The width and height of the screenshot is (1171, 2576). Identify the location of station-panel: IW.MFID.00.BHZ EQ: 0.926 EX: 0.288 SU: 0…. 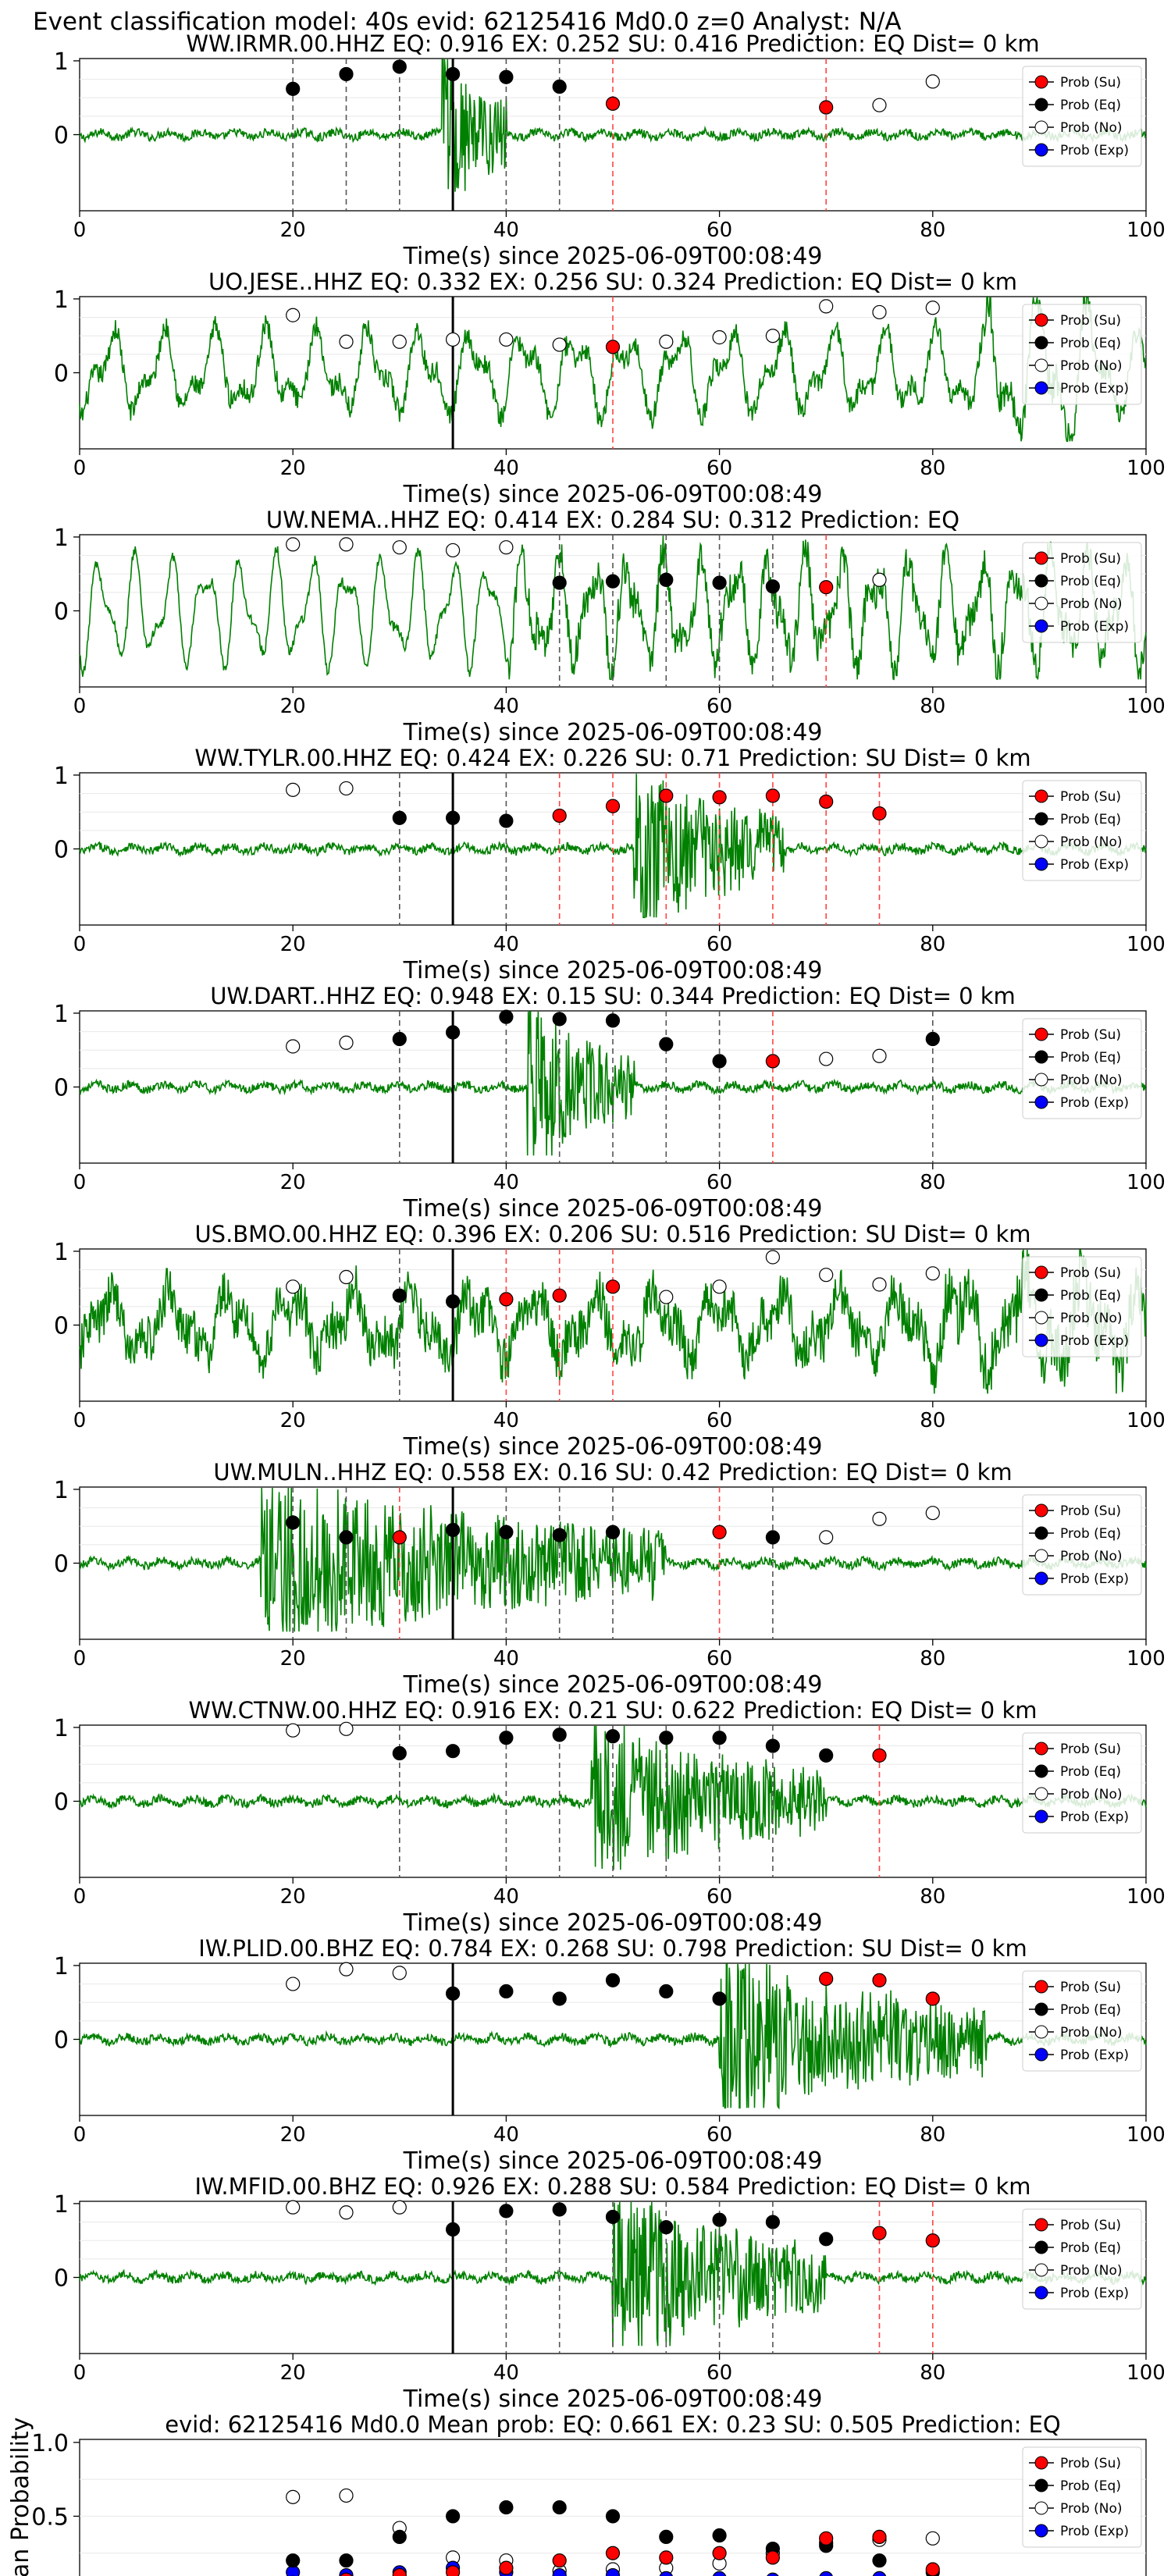
(610, 2293).